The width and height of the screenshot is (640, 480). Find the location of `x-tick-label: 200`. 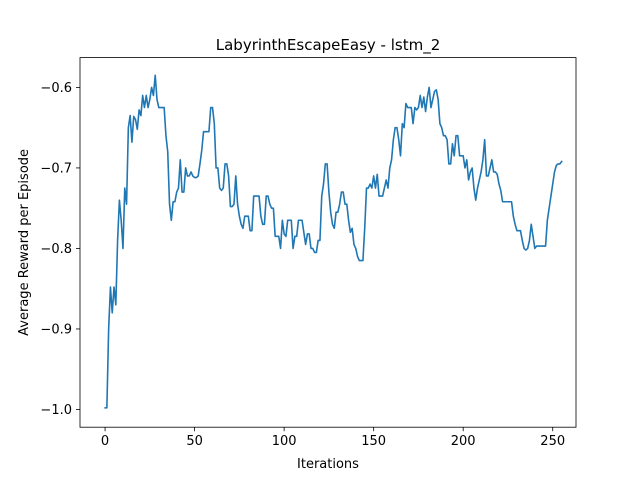

x-tick-label: 200 is located at coordinates (463, 441).